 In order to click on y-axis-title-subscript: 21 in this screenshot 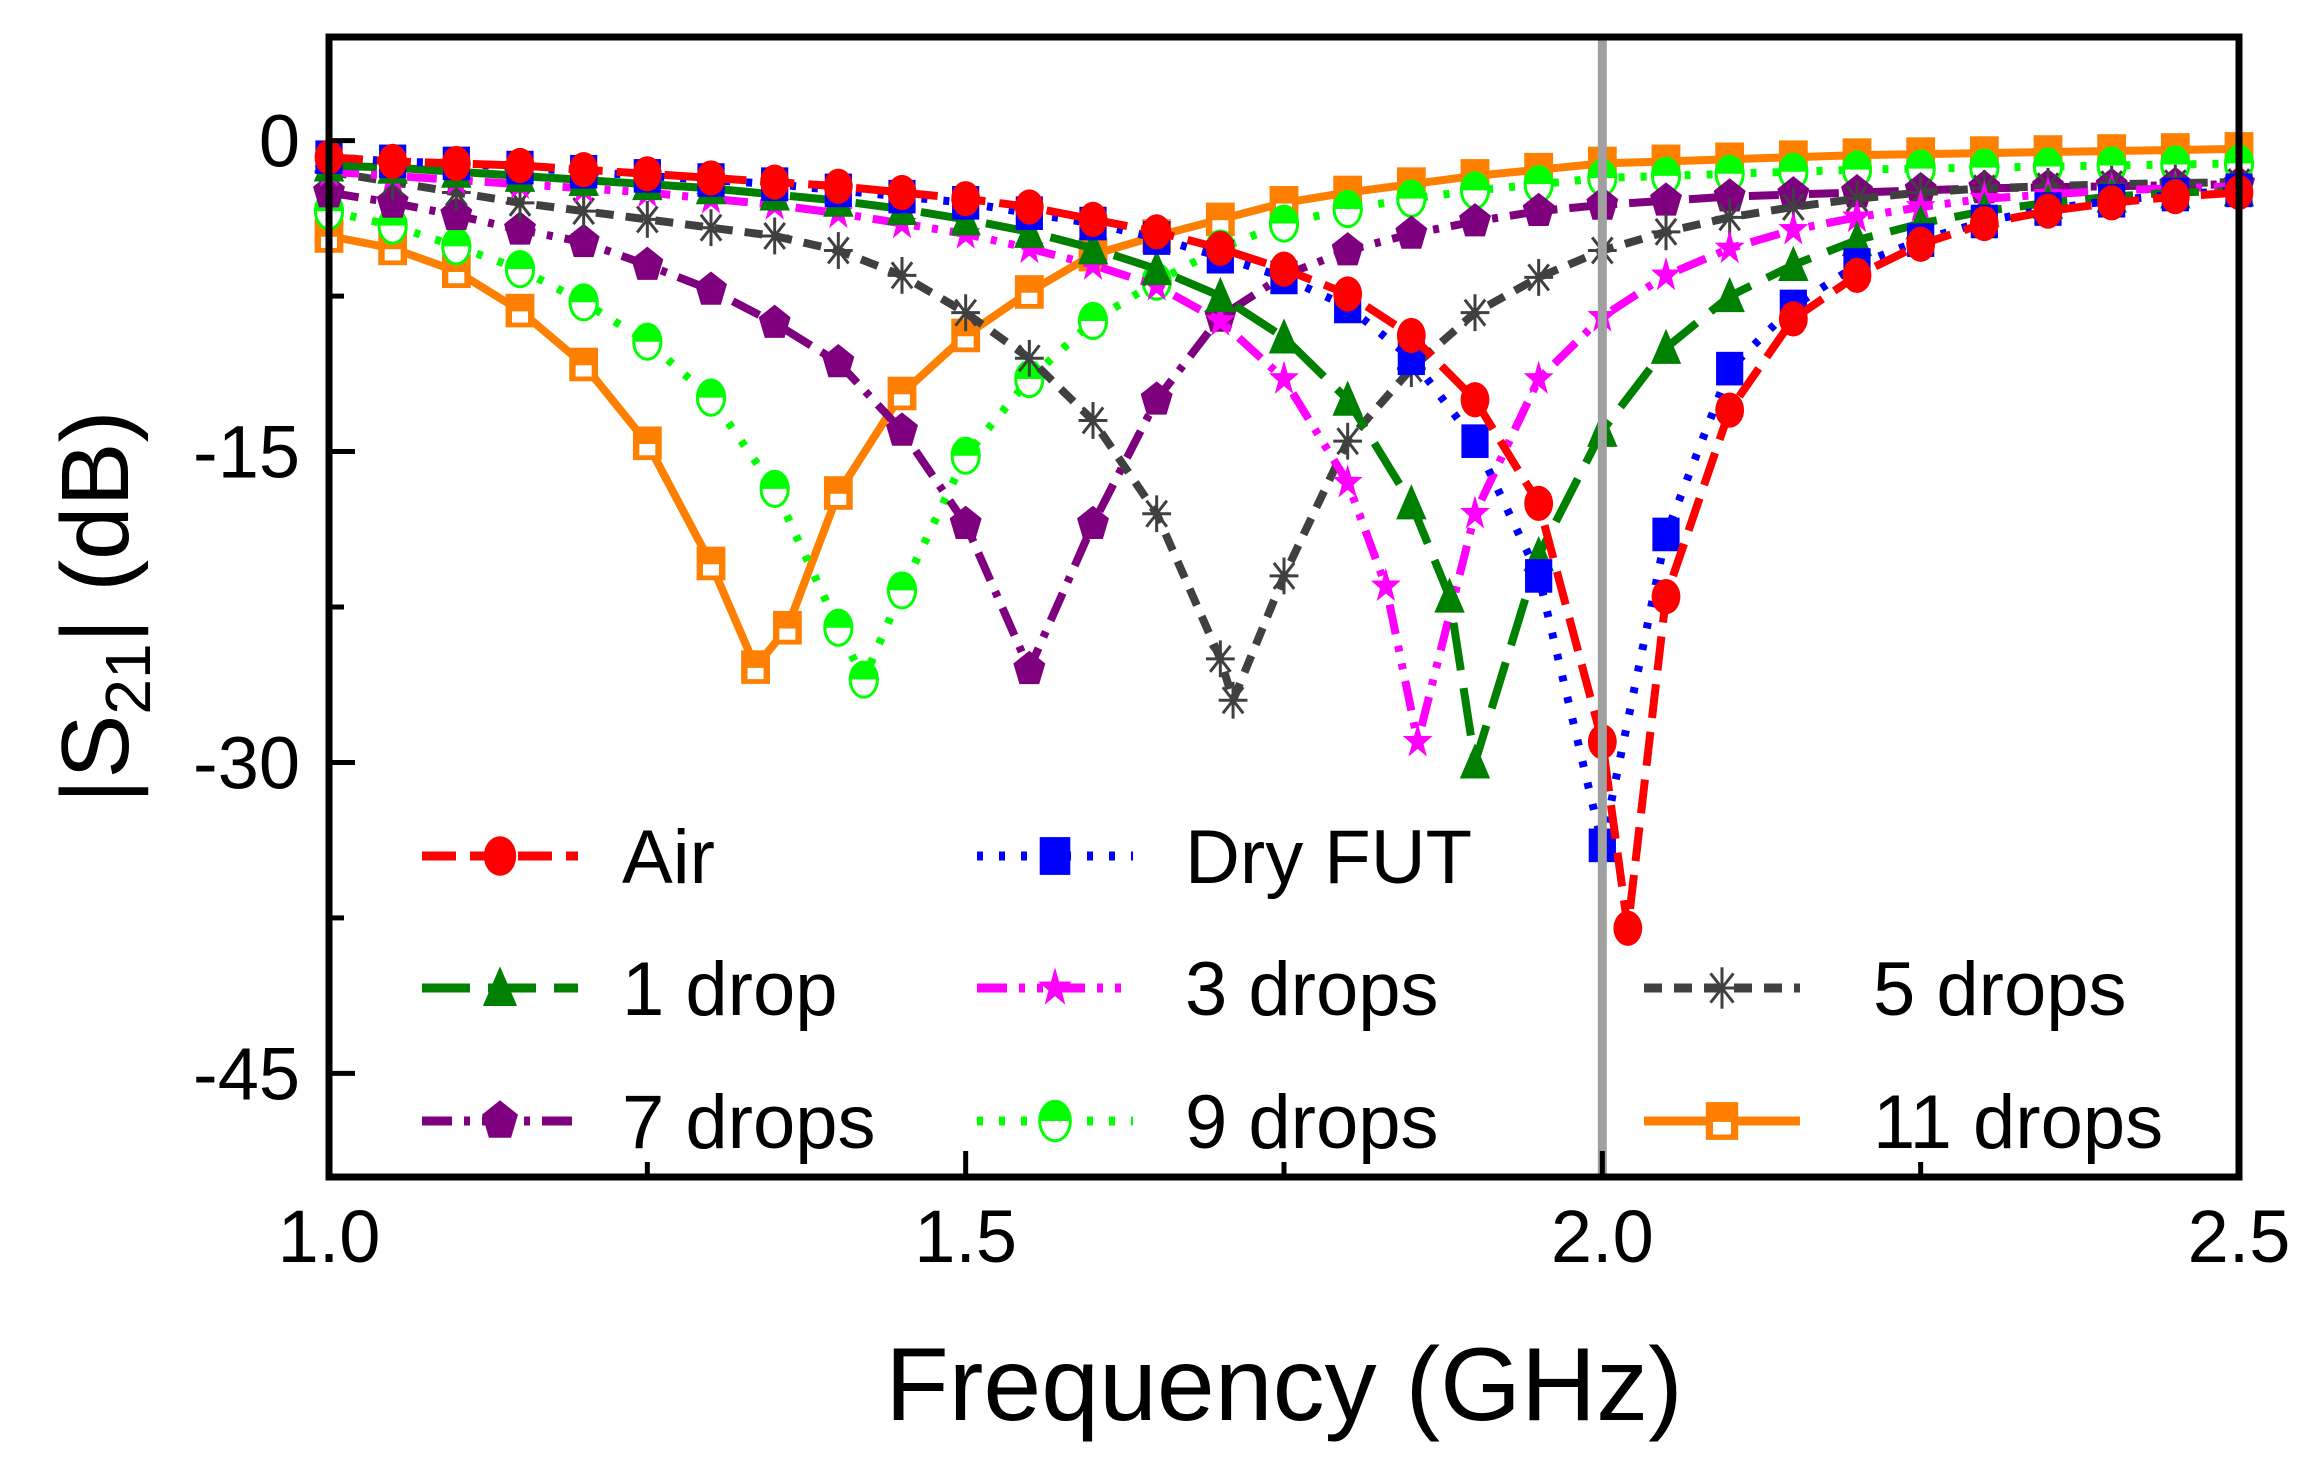, I will do `click(128, 678)`.